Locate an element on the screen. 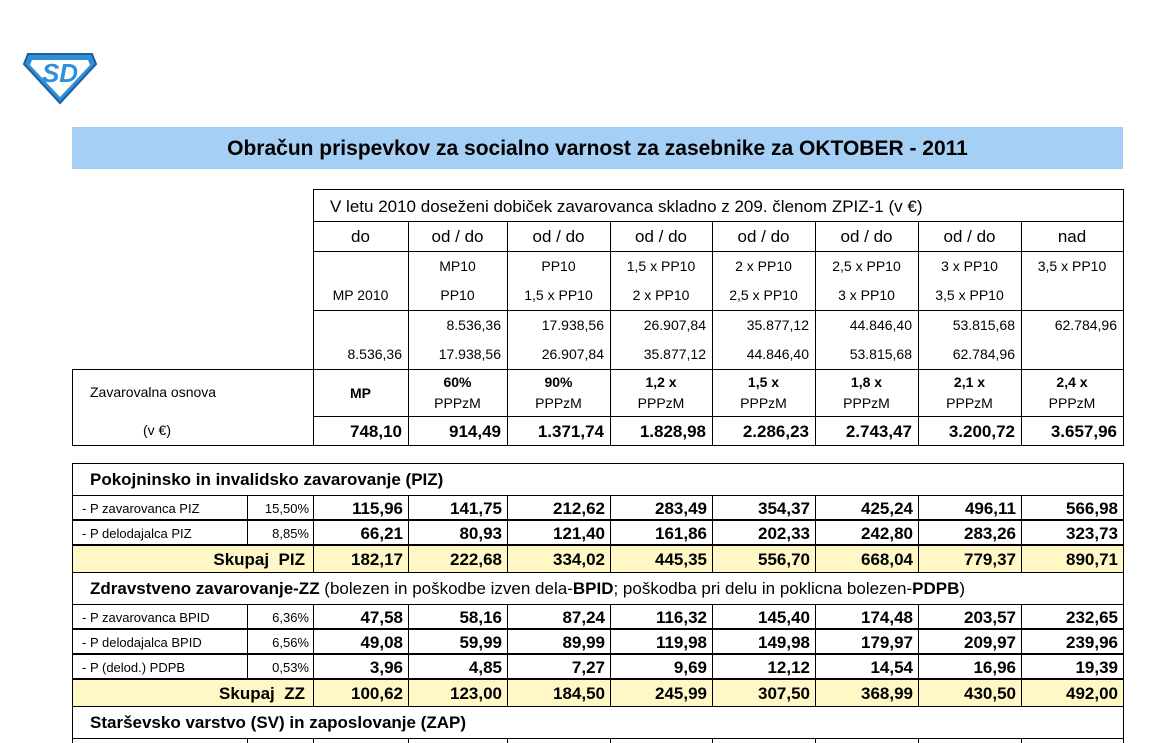 This screenshot has width=1157, height=743. base-rate: 90% is located at coordinates (558, 382).